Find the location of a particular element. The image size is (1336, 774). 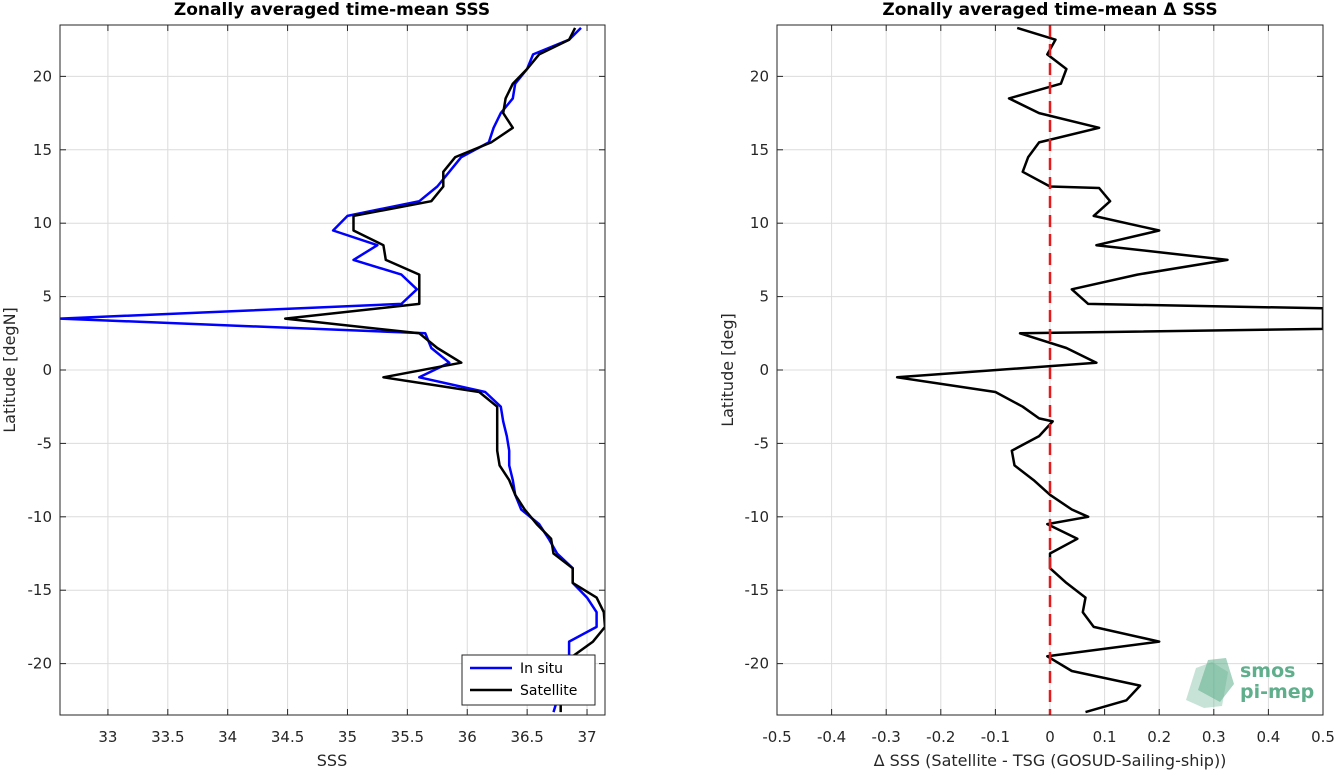

legend-box is located at coordinates (528, 680).